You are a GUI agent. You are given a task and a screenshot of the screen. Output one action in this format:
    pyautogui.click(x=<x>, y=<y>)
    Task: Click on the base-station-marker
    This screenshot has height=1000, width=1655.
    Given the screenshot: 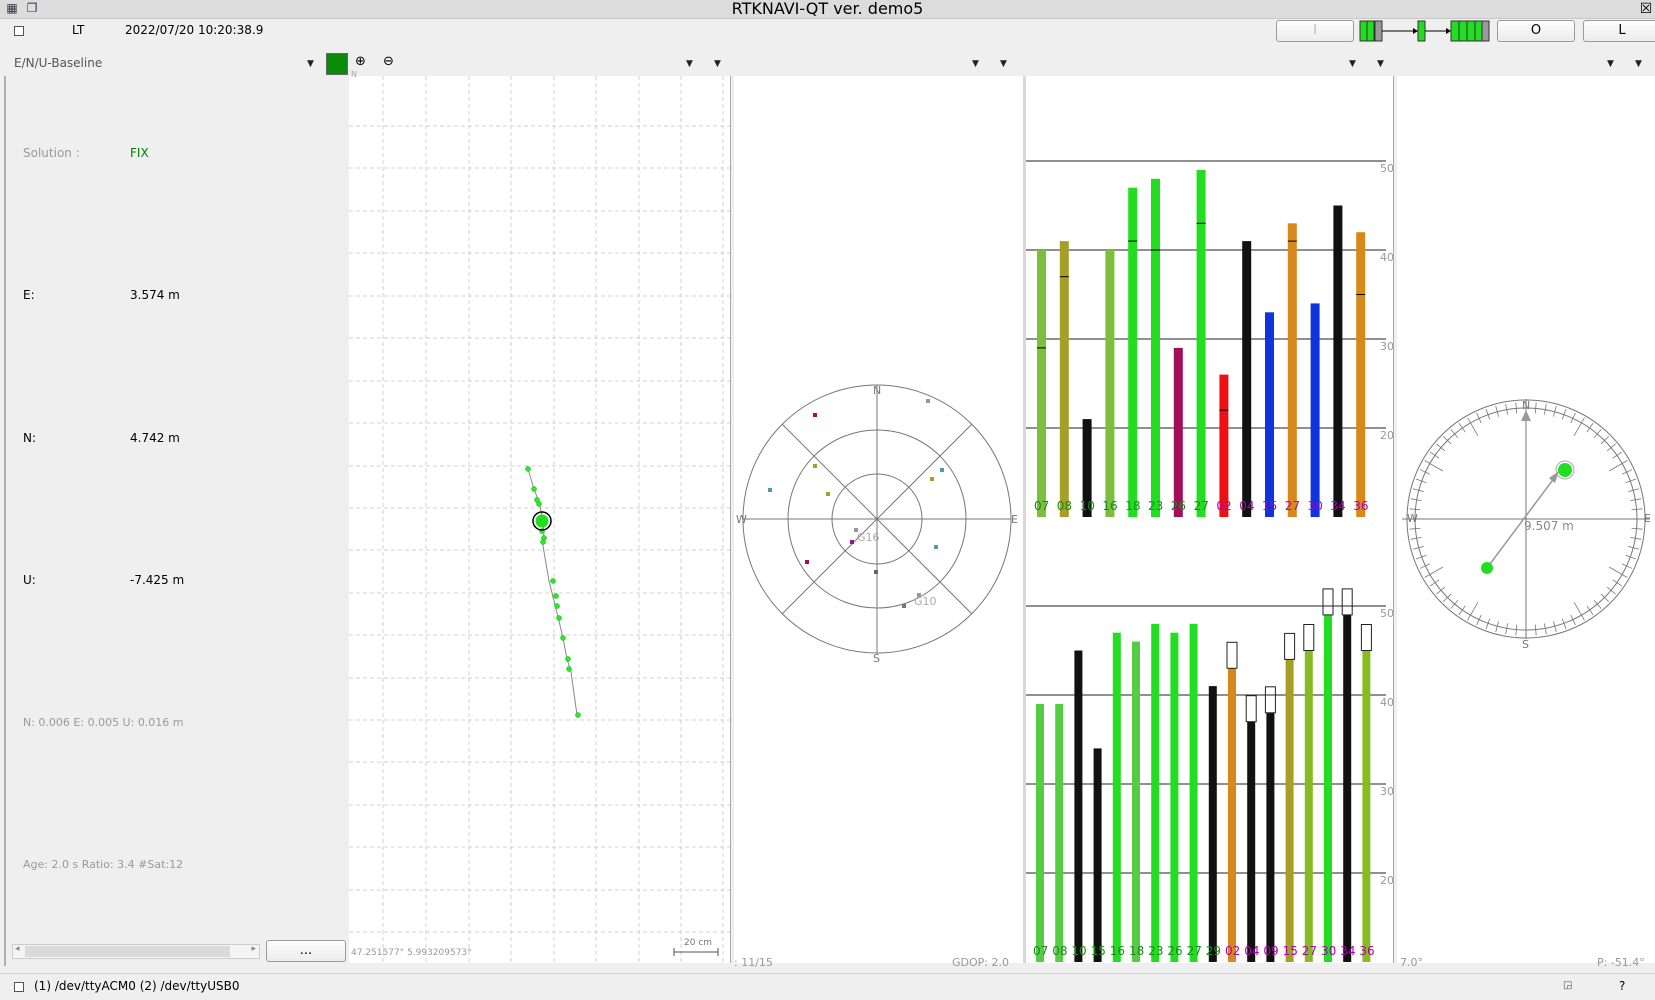 What is the action you would take?
    pyautogui.click(x=1487, y=568)
    